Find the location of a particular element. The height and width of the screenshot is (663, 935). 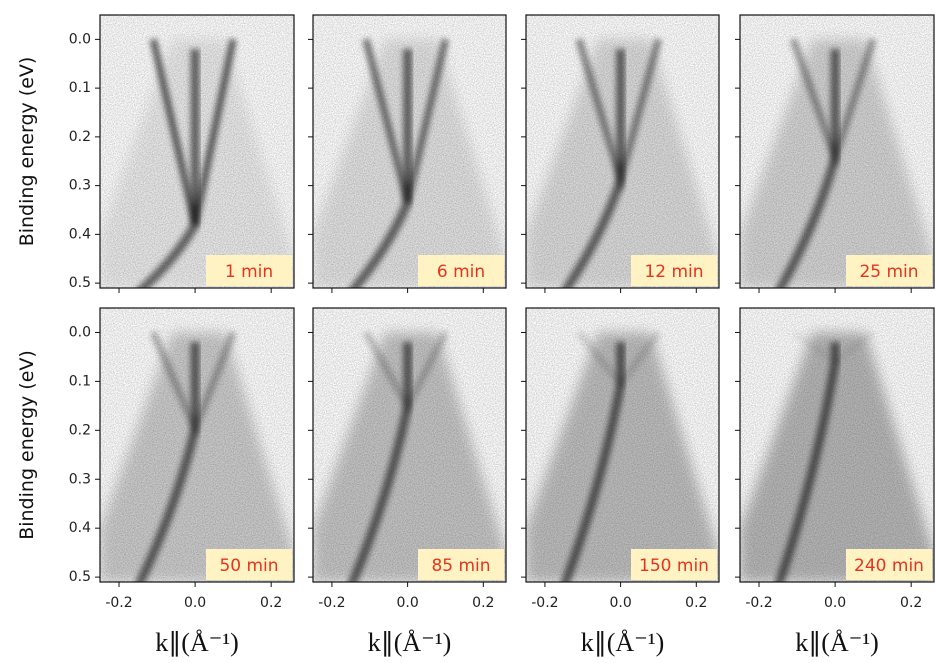

annotation: 240 min is located at coordinates (889, 566).